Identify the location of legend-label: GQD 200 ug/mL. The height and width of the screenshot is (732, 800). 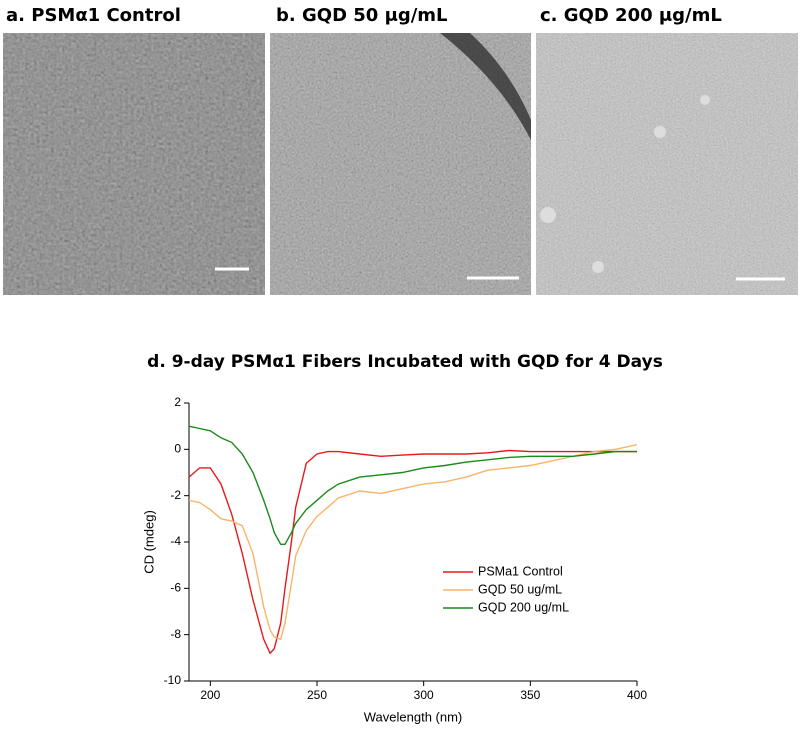
(523, 607).